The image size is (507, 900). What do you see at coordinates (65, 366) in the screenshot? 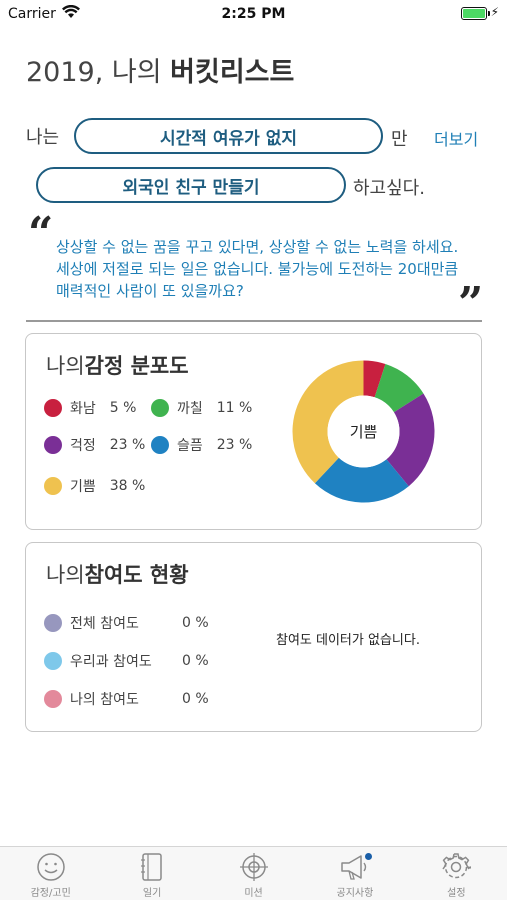
I see `emotion-card-title-prefix: 나의` at bounding box center [65, 366].